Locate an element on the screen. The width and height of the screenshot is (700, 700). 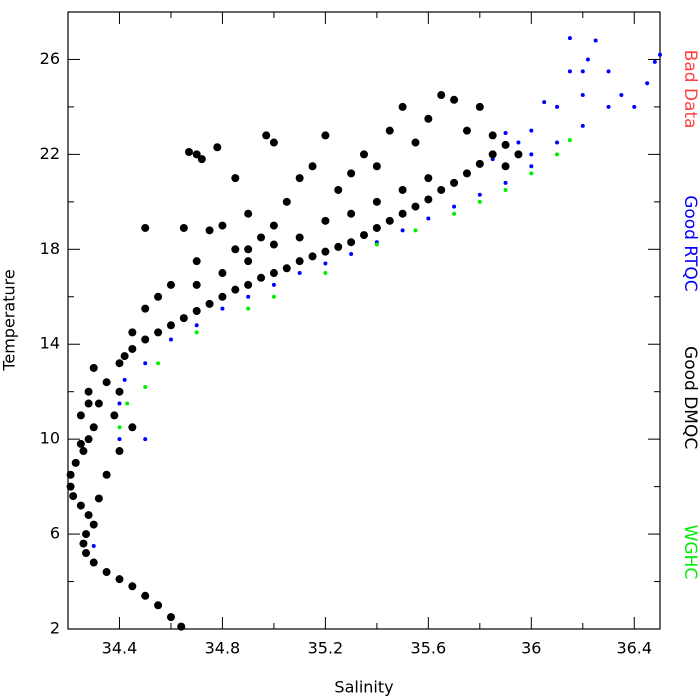
legend-entry: Good RTQC is located at coordinates (690, 243).